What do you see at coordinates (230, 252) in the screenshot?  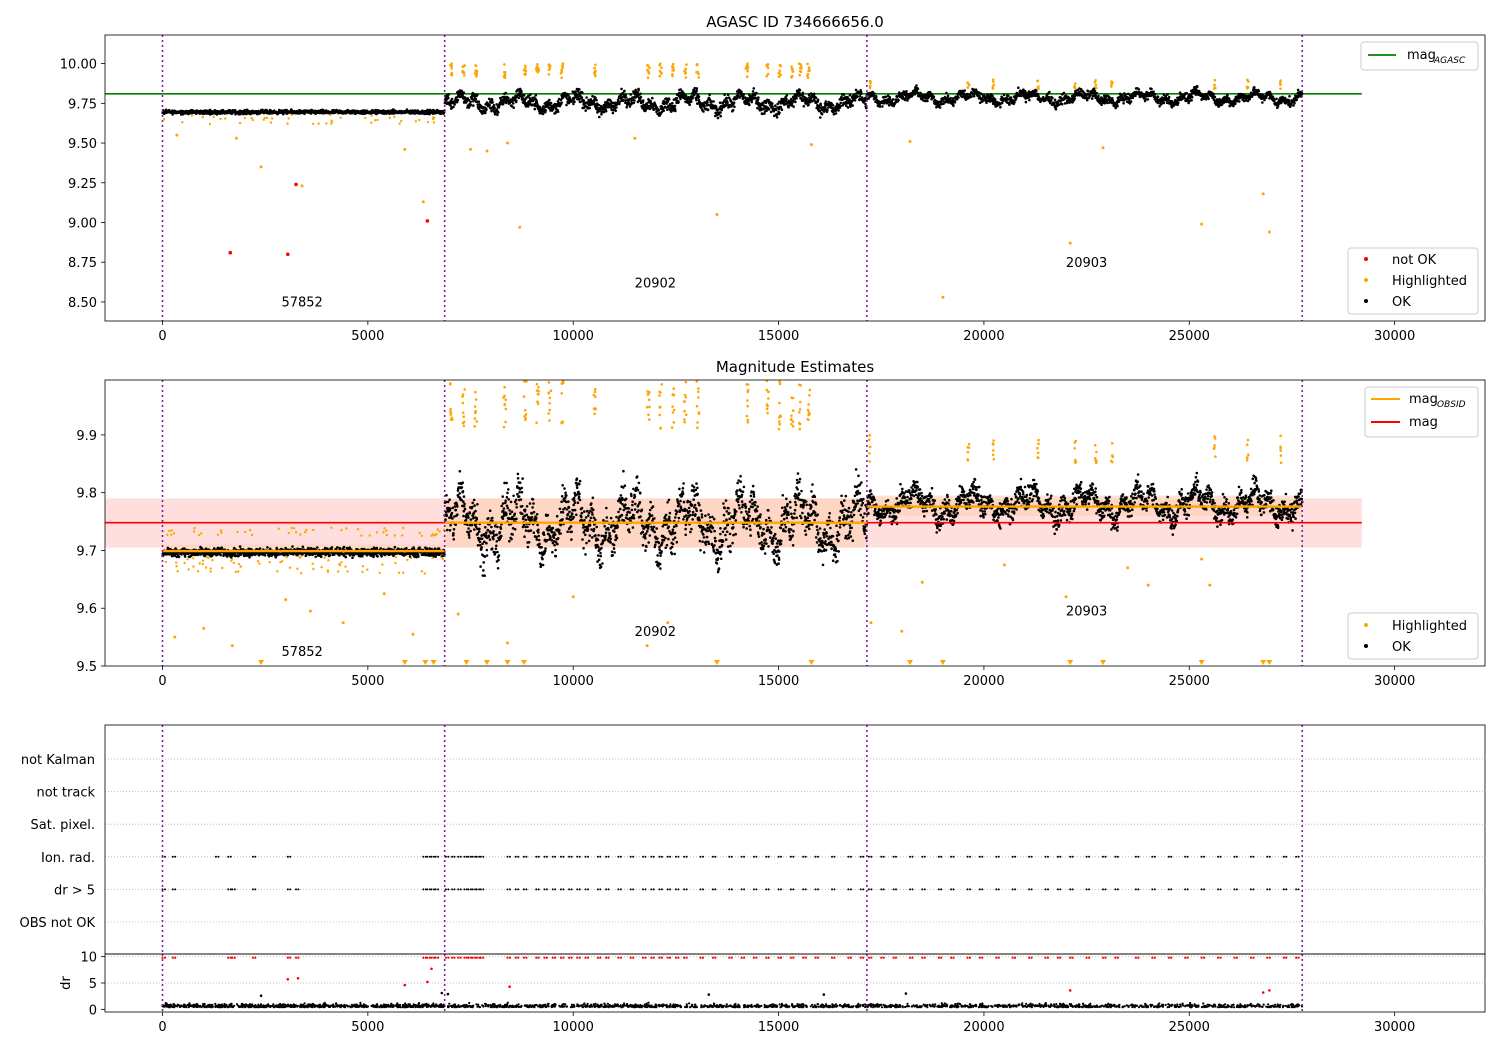 I see `not-ok-point` at bounding box center [230, 252].